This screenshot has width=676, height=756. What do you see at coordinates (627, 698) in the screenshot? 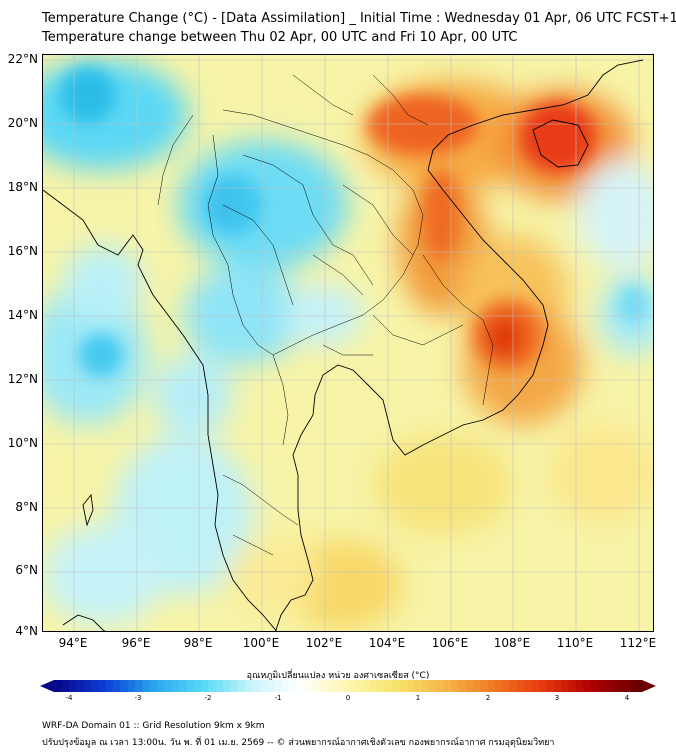
I see `colorbar-tick: 4` at bounding box center [627, 698].